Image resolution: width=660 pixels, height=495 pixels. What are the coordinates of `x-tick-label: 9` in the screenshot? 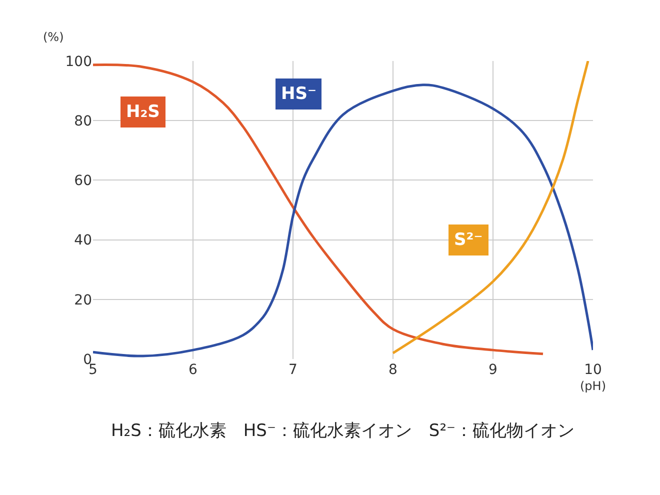 It's located at (493, 370).